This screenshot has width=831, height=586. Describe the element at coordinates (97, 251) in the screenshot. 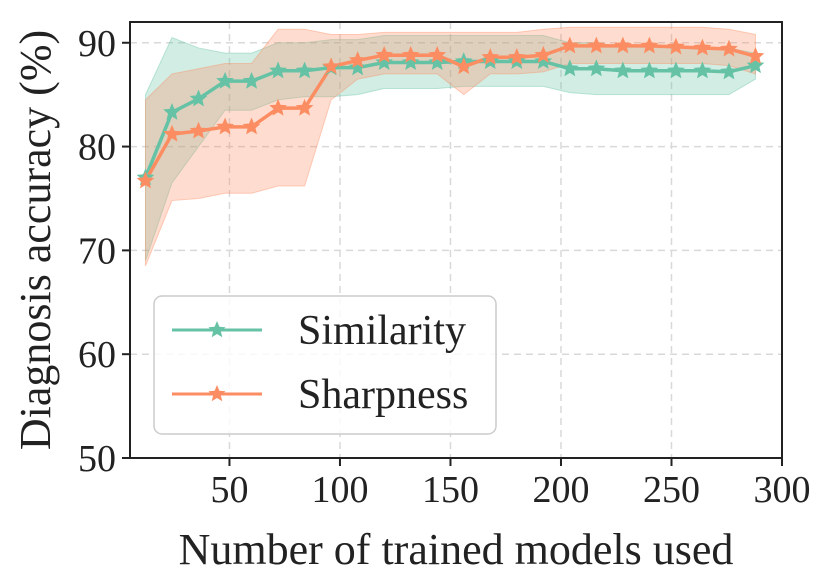

I see `y-tick-label: 70` at that location.